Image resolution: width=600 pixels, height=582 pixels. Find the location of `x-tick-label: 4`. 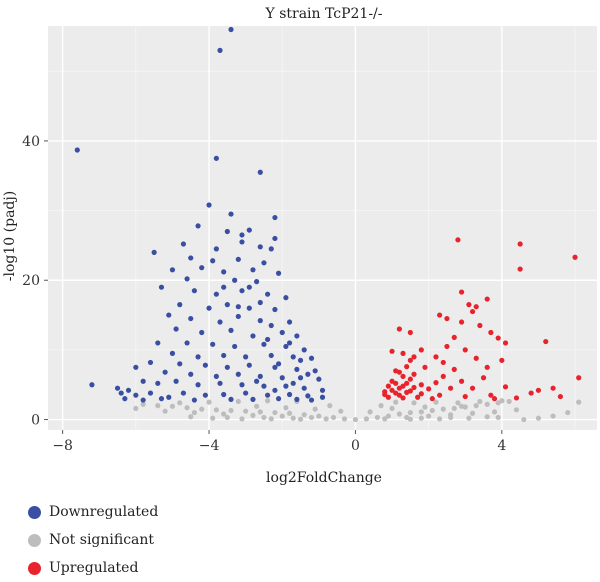

x-tick-label: 4 is located at coordinates (501, 446).